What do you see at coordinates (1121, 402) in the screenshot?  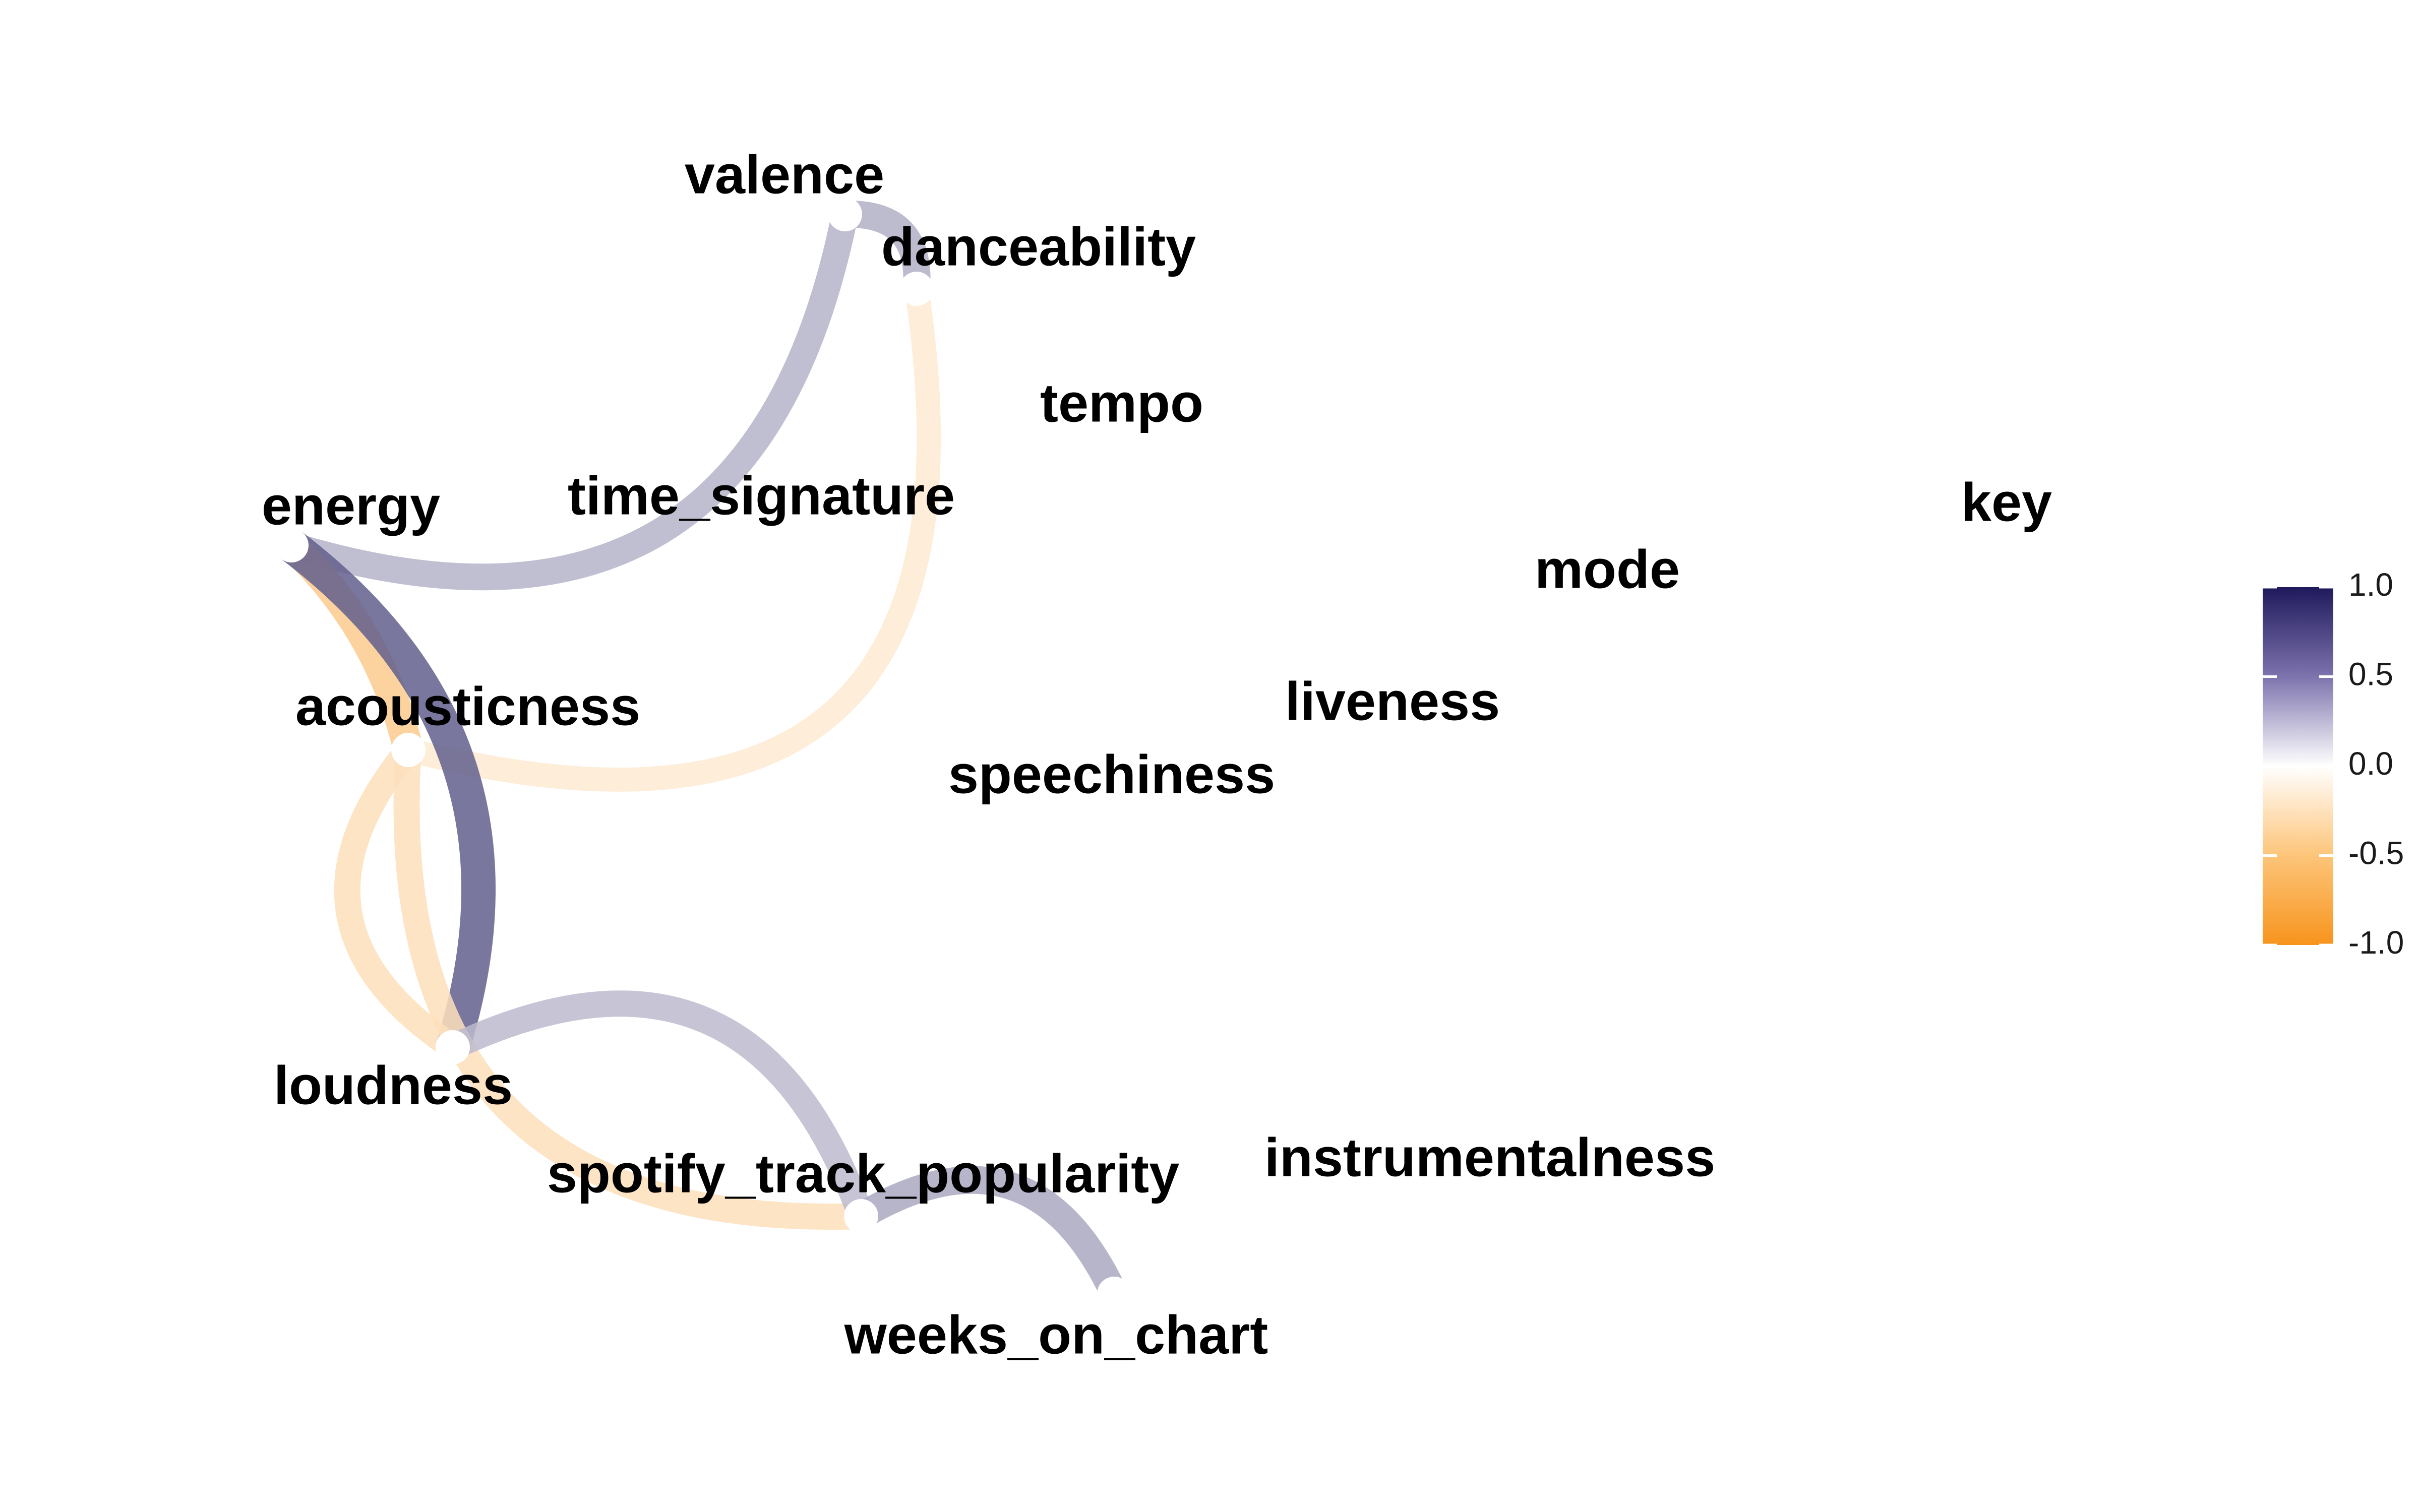 I see `node-label-tempo: tempo` at bounding box center [1121, 402].